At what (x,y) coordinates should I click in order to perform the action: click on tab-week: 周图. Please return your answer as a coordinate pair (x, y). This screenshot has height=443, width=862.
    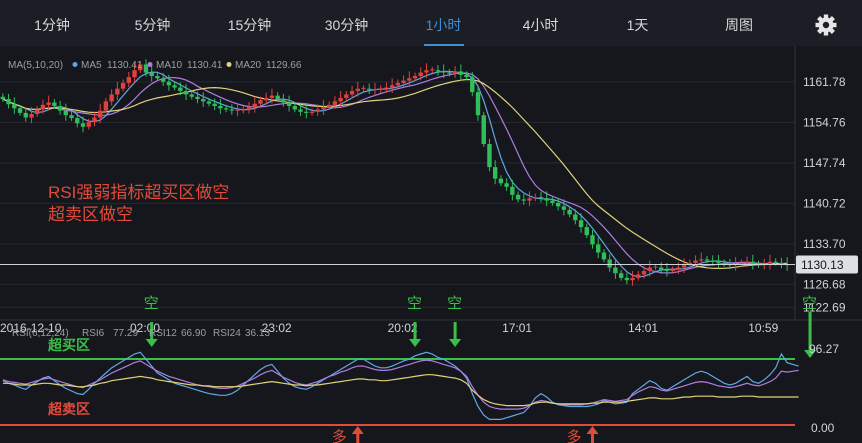
    Looking at the image, I should click on (739, 25).